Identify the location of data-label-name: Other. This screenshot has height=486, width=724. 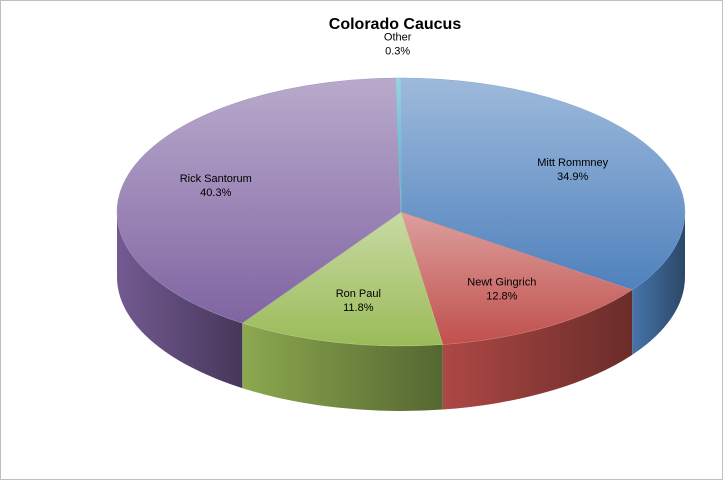
(398, 37).